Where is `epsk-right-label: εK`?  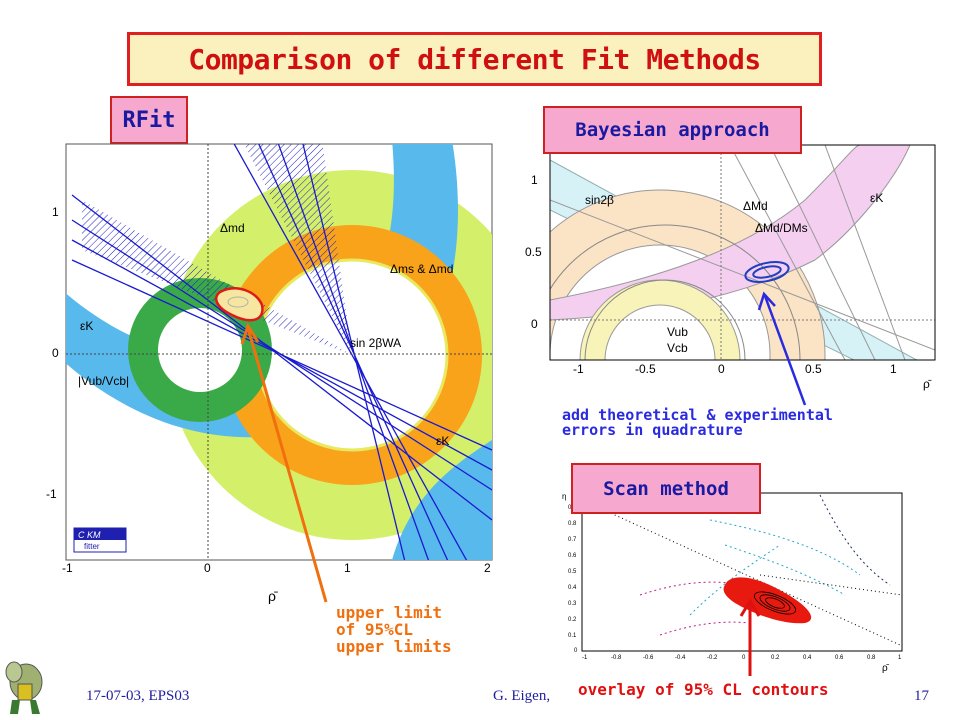 epsk-right-label: εK is located at coordinates (442, 441).